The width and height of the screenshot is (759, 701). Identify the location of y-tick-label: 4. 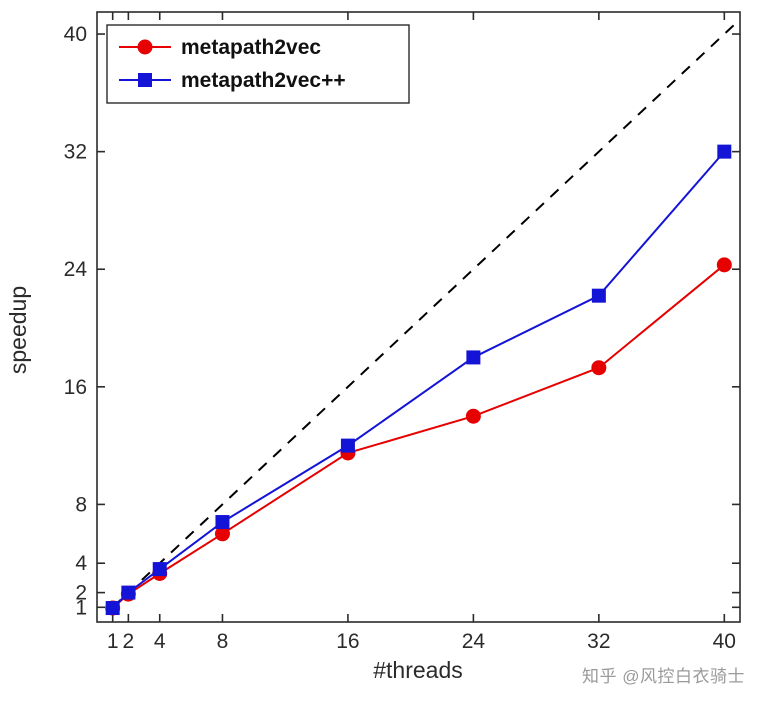
(81, 563).